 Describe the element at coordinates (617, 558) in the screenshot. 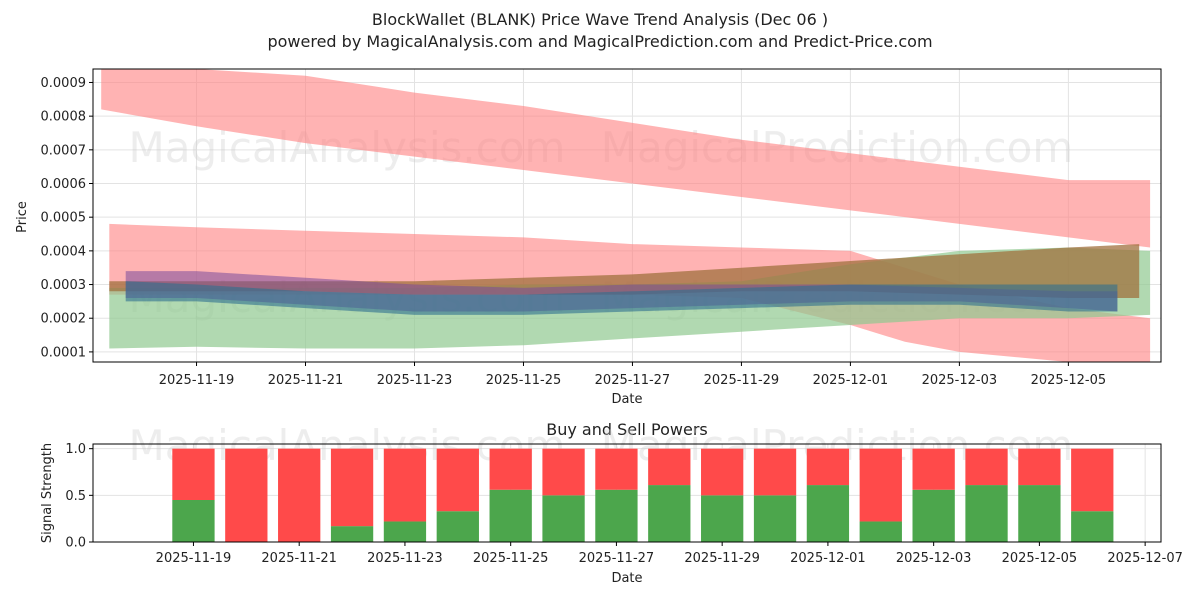

I see `bottom-x-tick-label: 2025-11-27` at that location.